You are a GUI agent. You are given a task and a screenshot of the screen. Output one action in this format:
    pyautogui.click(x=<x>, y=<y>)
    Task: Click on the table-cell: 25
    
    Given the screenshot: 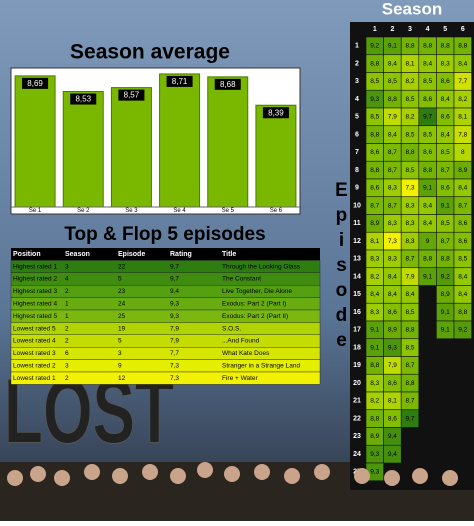 What is the action you would take?
    pyautogui.click(x=122, y=316)
    